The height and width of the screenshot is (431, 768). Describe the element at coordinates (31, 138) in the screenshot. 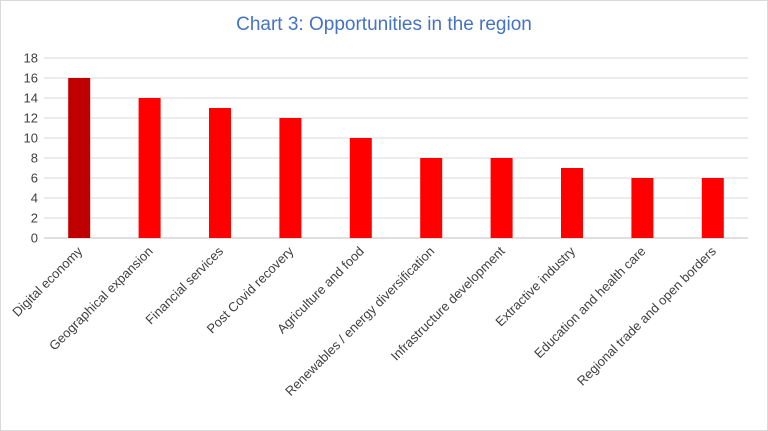

I see `y-tick-label: 10` at that location.